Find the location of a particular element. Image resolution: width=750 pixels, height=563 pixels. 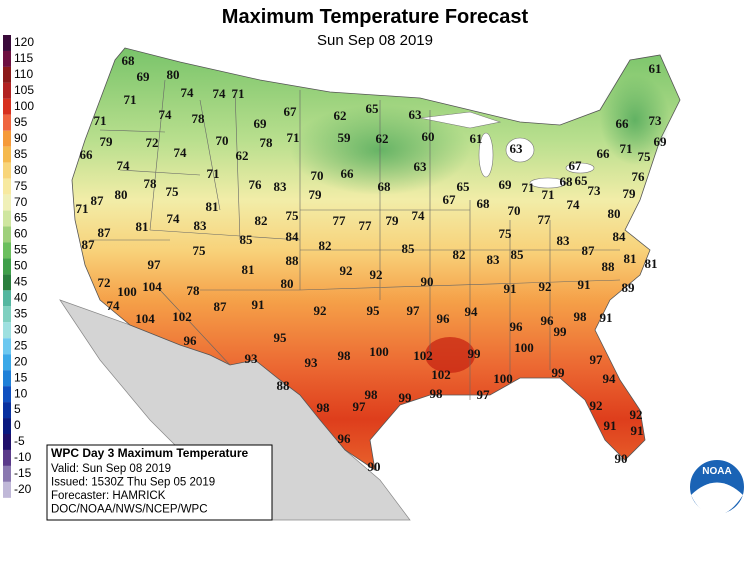

temperature: 88 is located at coordinates (284, 385).